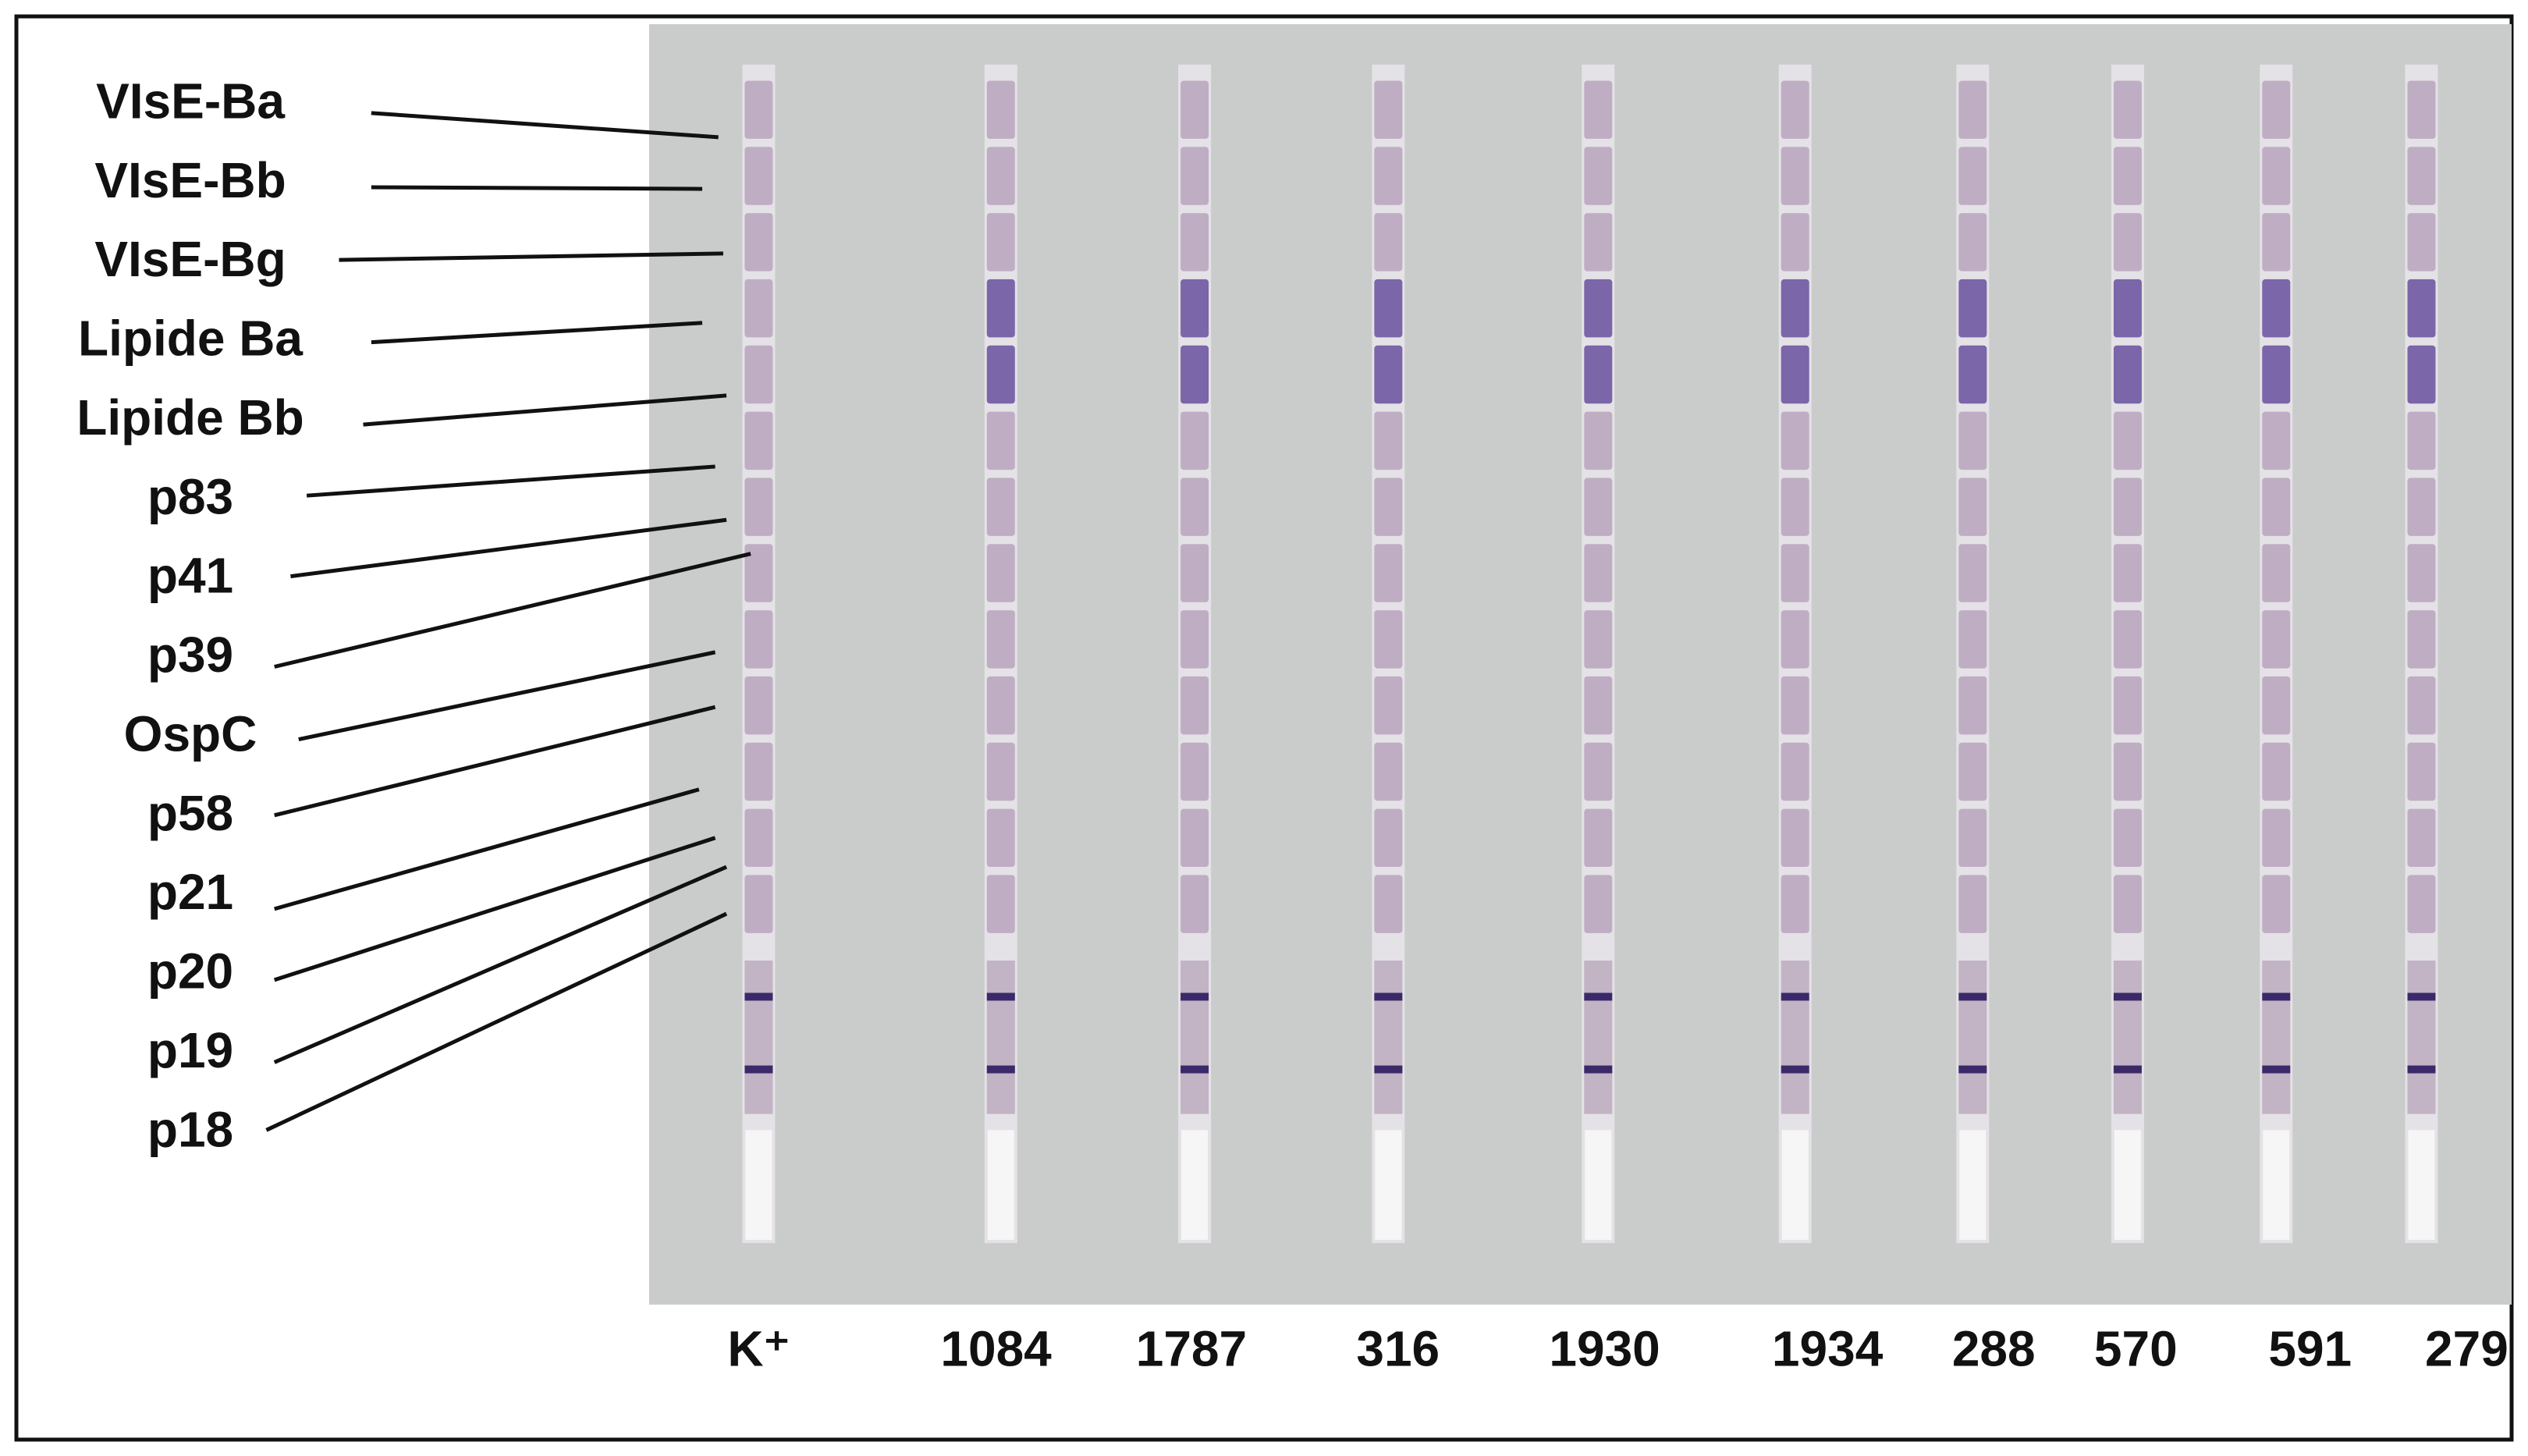 This screenshot has width=2528, height=1456. I want to click on antigen-label: p83, so click(190, 496).